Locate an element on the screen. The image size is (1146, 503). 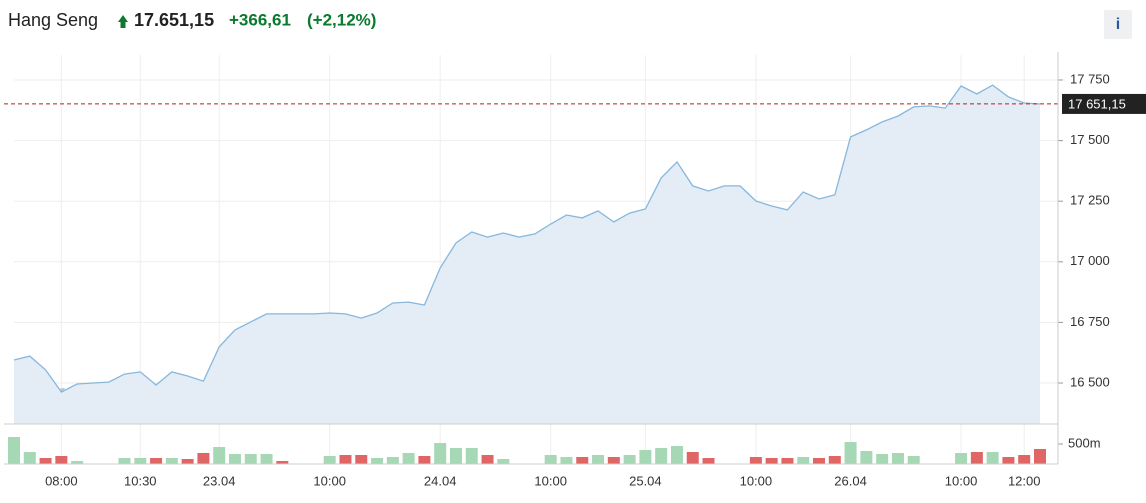
y-tick-label: 500m is located at coordinates (1084, 442).